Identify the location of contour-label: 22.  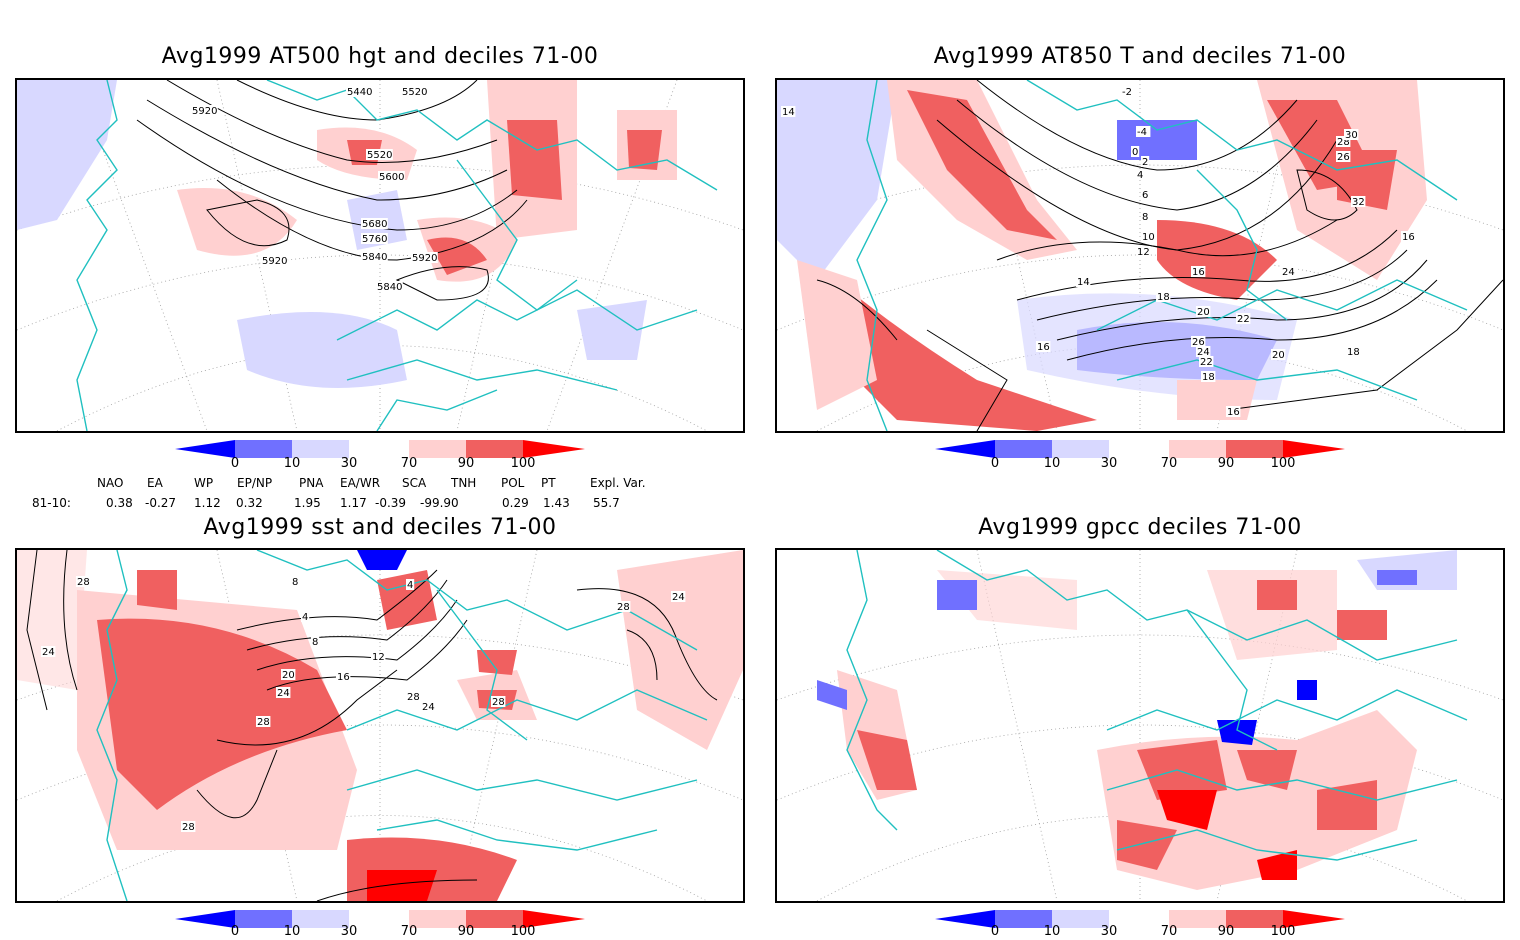
(1243, 319).